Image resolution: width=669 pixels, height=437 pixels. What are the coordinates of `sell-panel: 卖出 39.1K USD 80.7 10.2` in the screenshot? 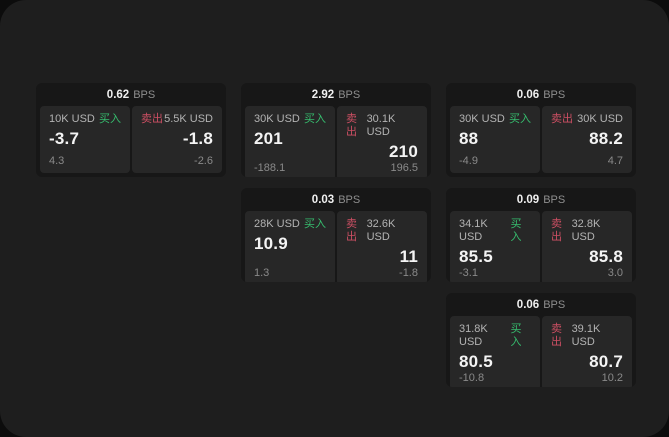 It's located at (587, 351).